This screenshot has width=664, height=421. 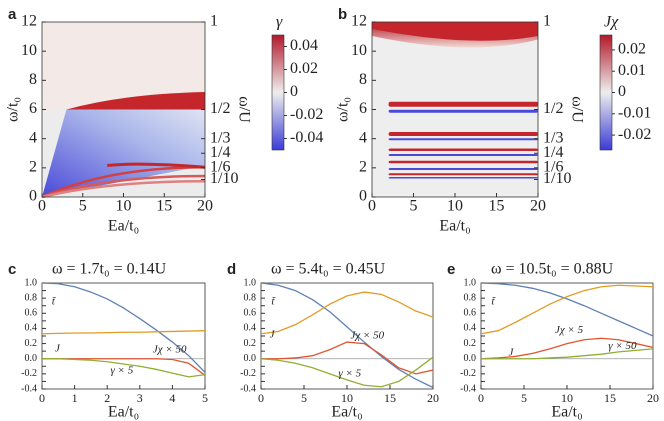 What do you see at coordinates (553, 137) in the screenshot?
I see `y2-tick-label: 1/3` at bounding box center [553, 137].